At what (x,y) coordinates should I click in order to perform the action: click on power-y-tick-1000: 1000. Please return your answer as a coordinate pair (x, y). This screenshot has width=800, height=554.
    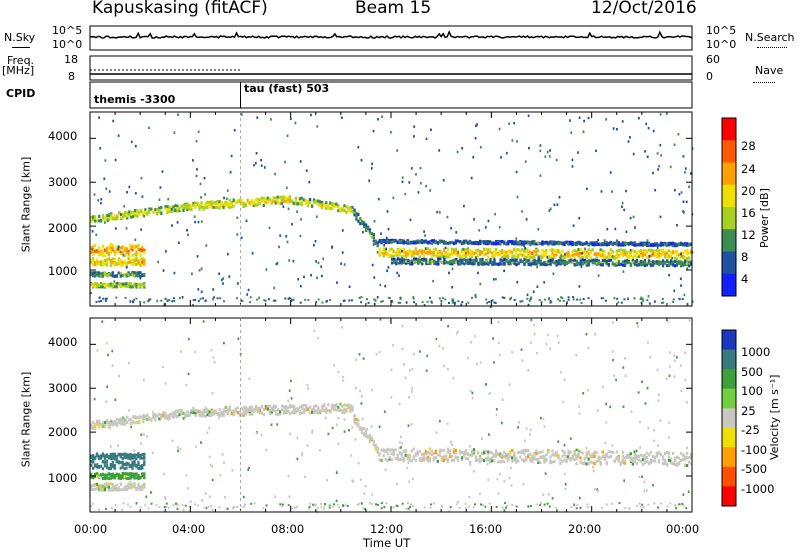
    Looking at the image, I should click on (63, 271).